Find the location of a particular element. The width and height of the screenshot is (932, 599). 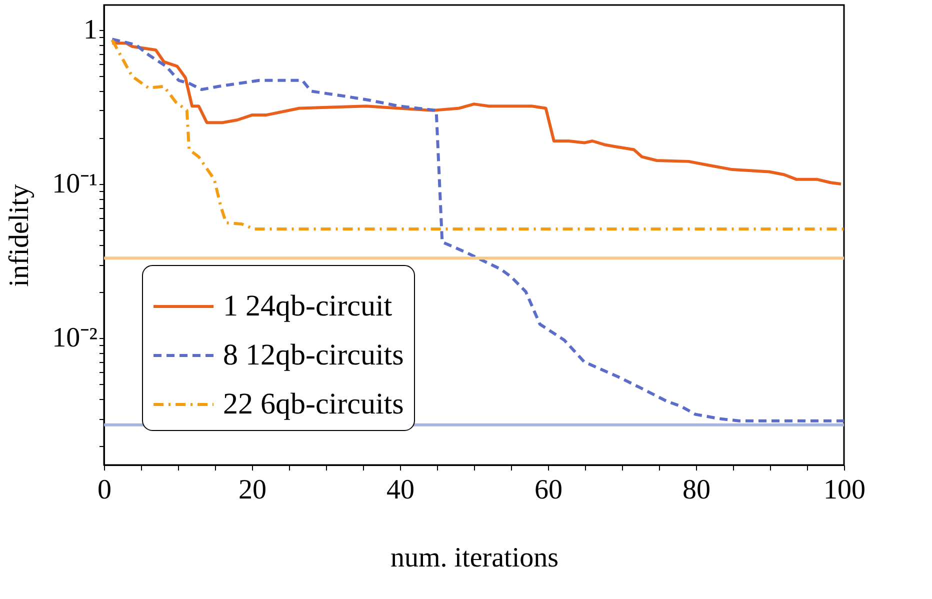

x-tick-label: 40 is located at coordinates (400, 490).